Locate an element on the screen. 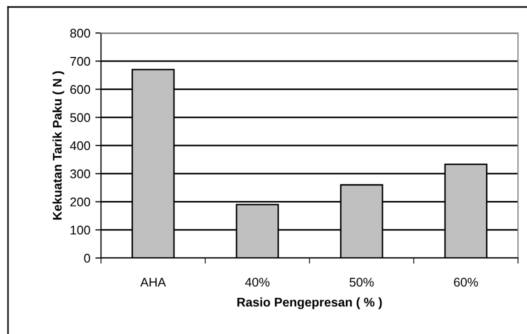 Image resolution: width=527 pixels, height=334 pixels. y-tick-label: 700 is located at coordinates (80, 61).